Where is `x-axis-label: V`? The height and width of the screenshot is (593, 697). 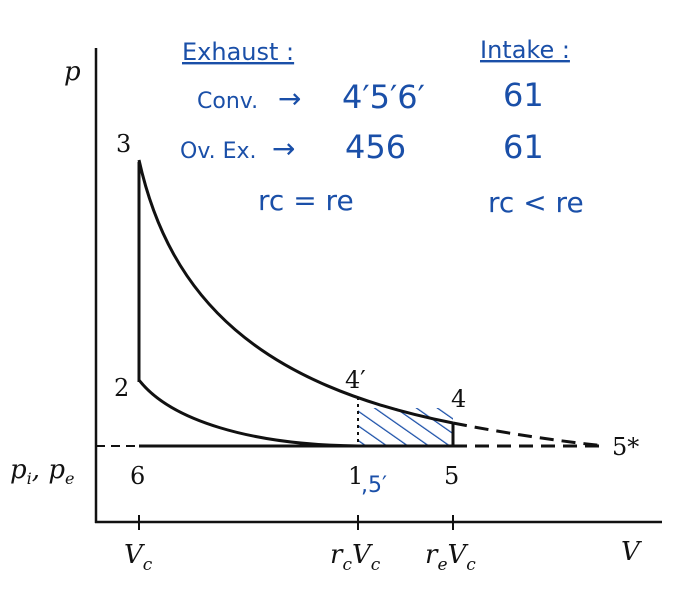 x-axis-label: V is located at coordinates (631, 552).